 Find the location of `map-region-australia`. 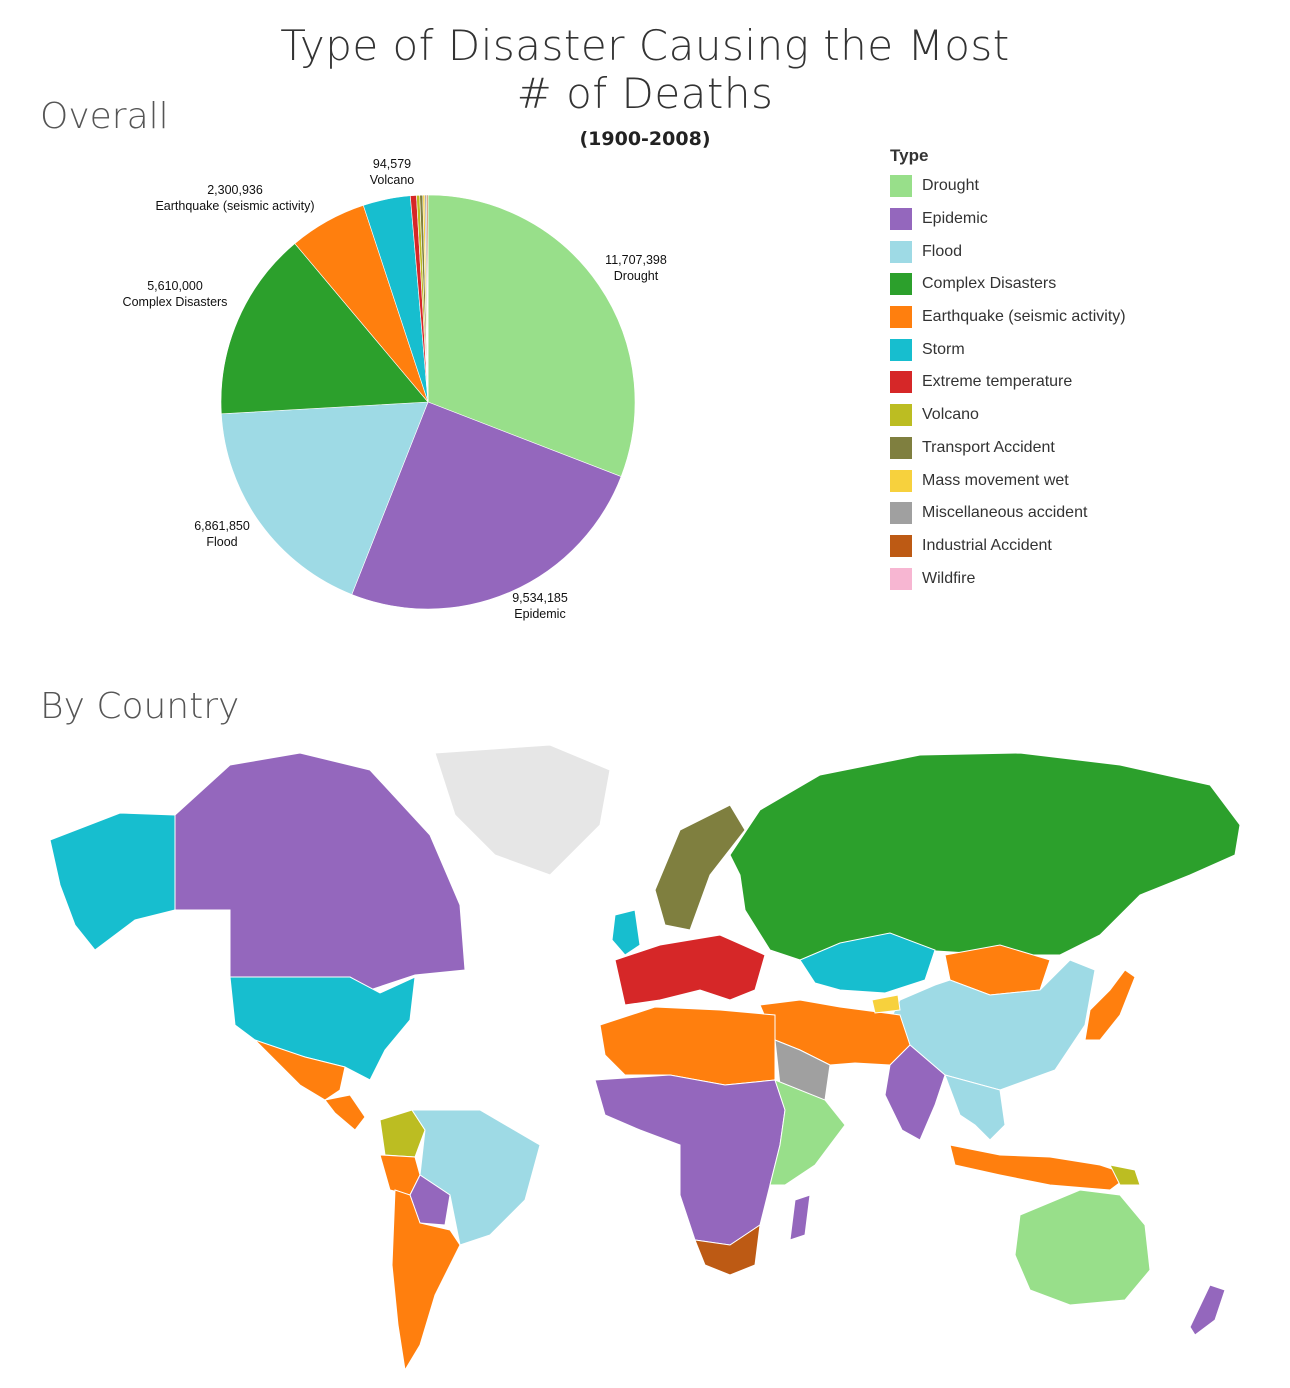

map-region-australia is located at coordinates (1082, 1247).